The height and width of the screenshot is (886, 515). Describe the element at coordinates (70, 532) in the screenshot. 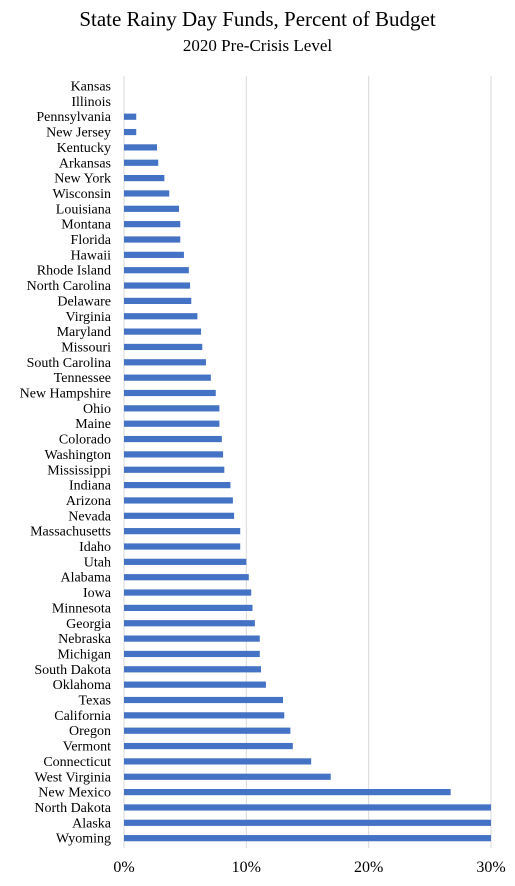

I see `category-label: Massachusetts` at that location.